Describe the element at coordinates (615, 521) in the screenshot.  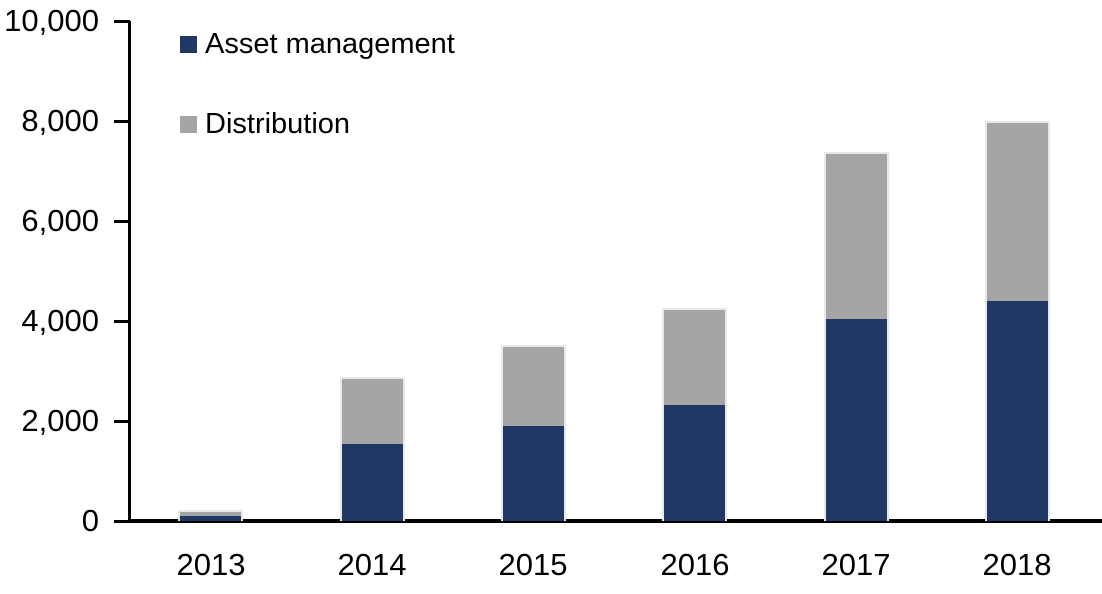
I see `x-axis-line` at that location.